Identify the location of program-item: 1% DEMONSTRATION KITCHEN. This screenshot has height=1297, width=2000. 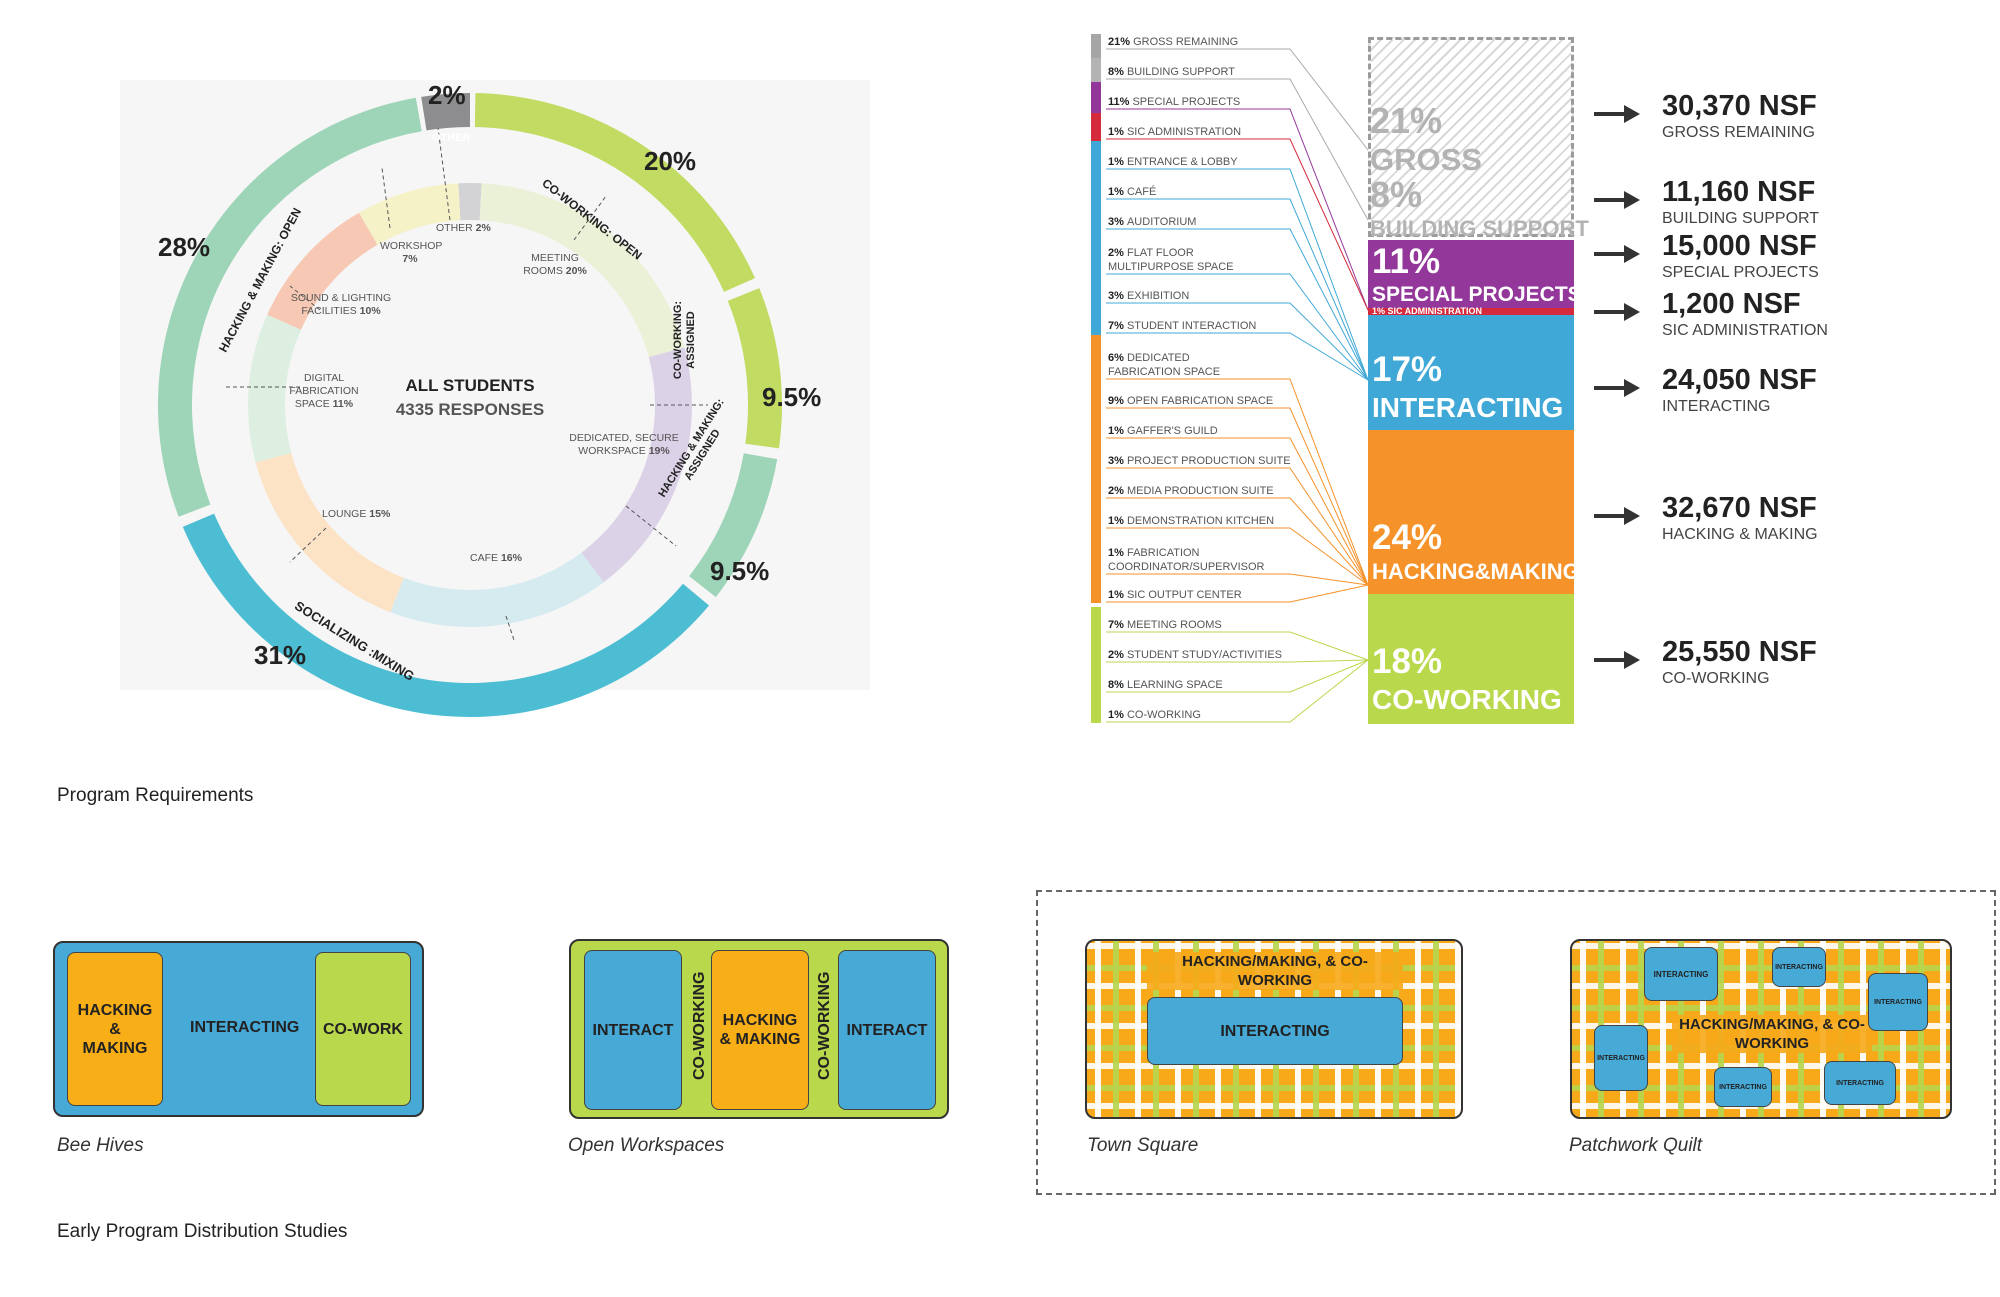
(1191, 521).